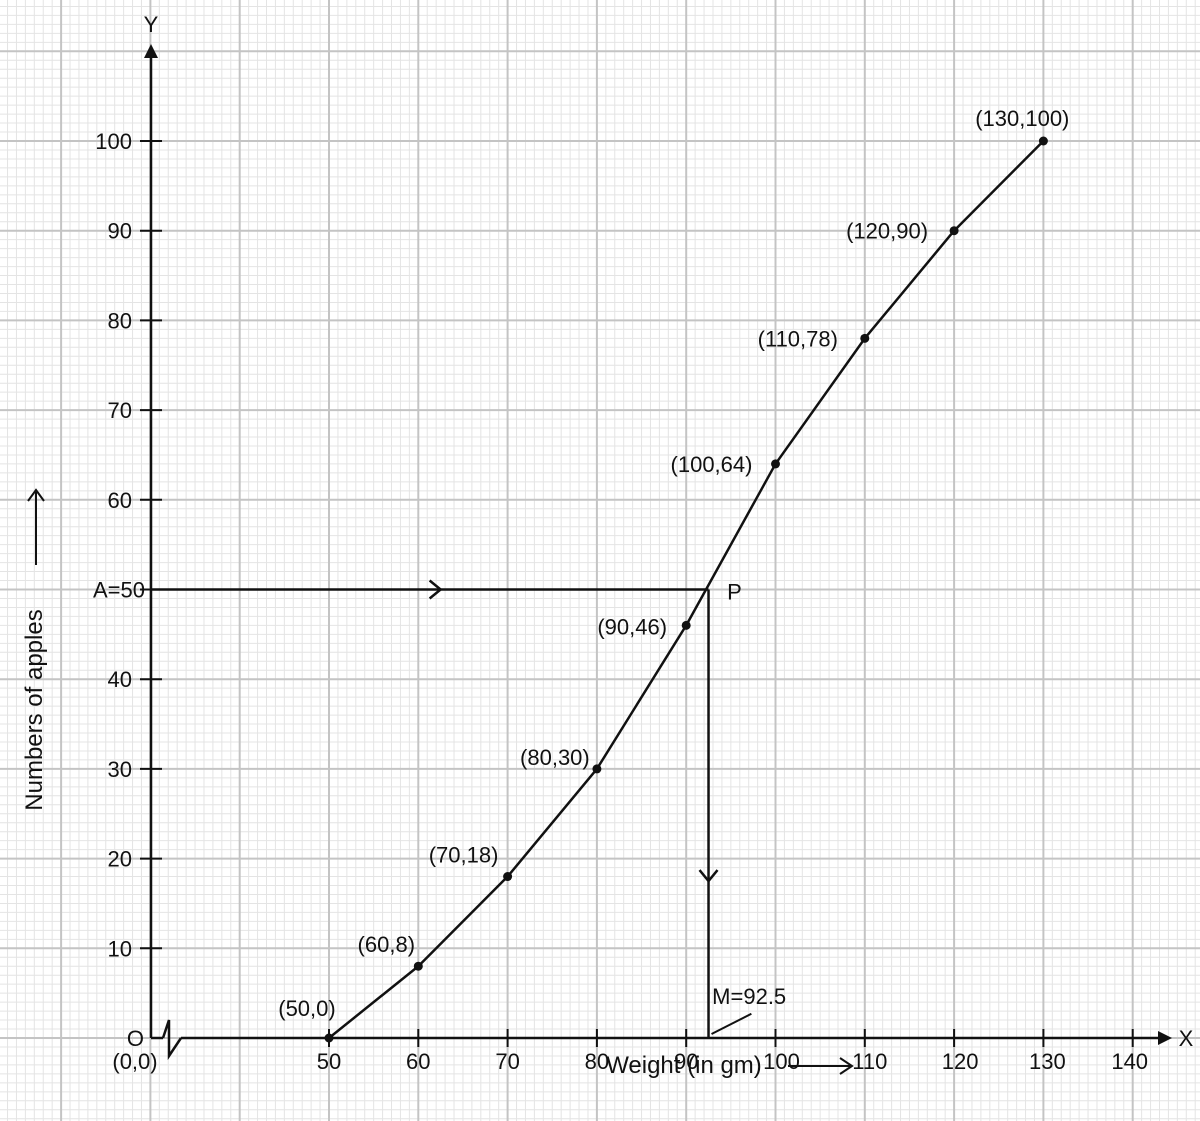 The height and width of the screenshot is (1121, 1200). I want to click on data-point-label: (60,8), so click(386, 944).